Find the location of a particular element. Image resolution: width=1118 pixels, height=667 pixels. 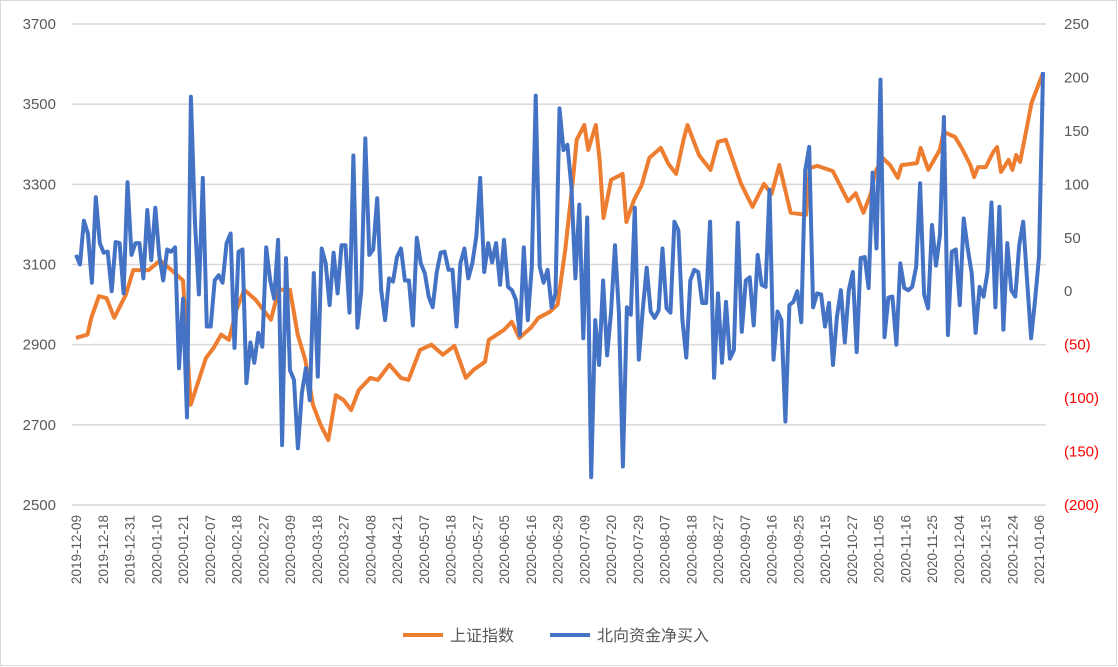

x-tick-label: 2020-04-21 is located at coordinates (397, 549).